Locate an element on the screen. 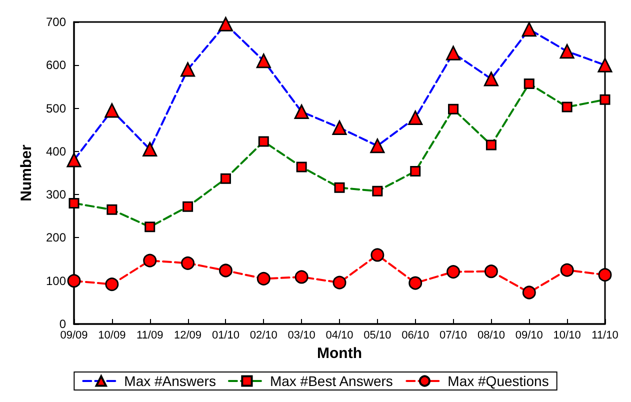 The height and width of the screenshot is (402, 631). legend-label: Max #Questions is located at coordinates (498, 381).